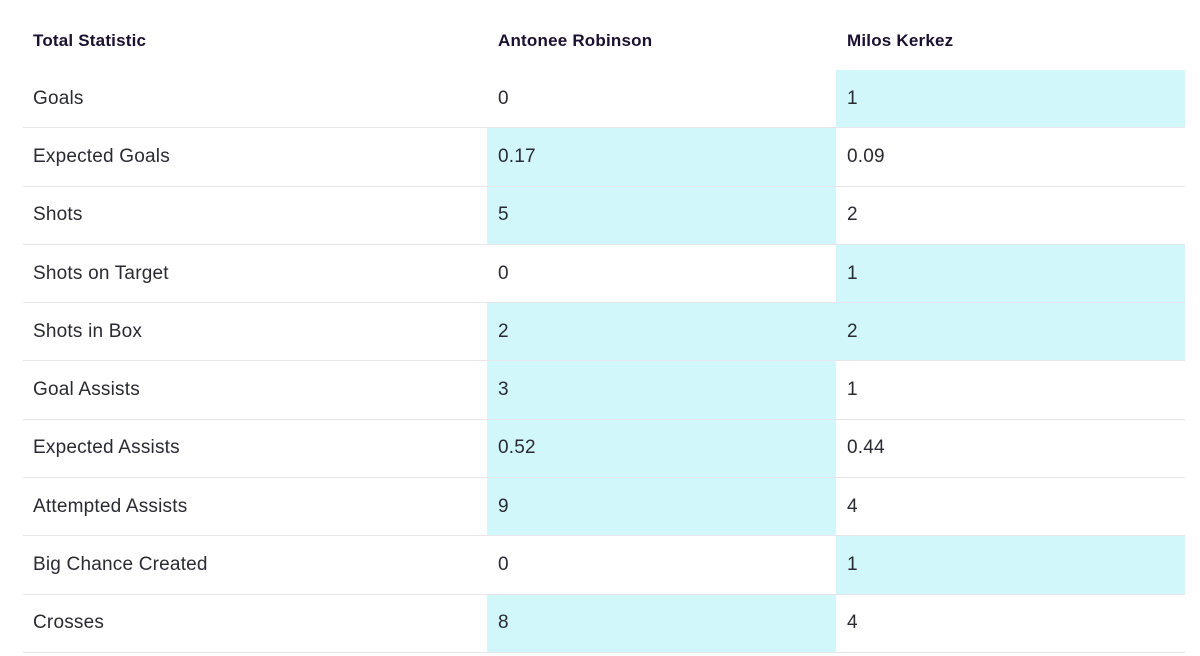  What do you see at coordinates (58, 215) in the screenshot?
I see `stat-name: Shots` at bounding box center [58, 215].